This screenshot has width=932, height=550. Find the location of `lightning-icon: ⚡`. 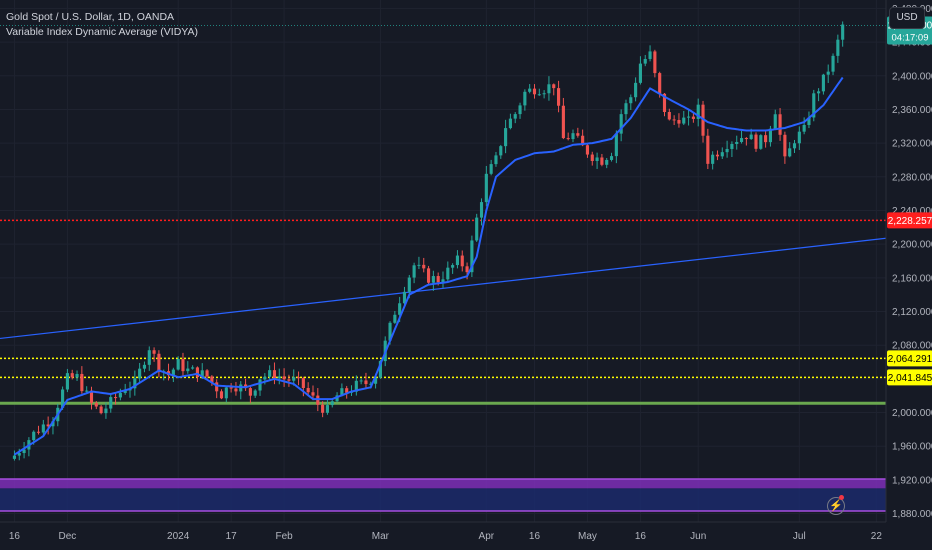

lightning-icon: ⚡ is located at coordinates (836, 506).